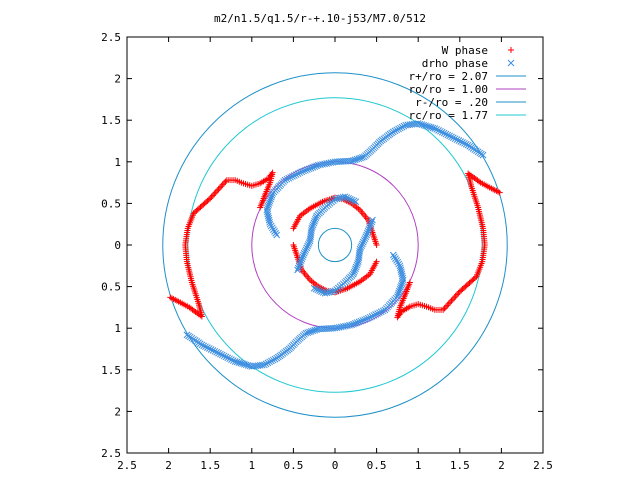  I want to click on x-tick-label-5: 0, so click(335, 465).